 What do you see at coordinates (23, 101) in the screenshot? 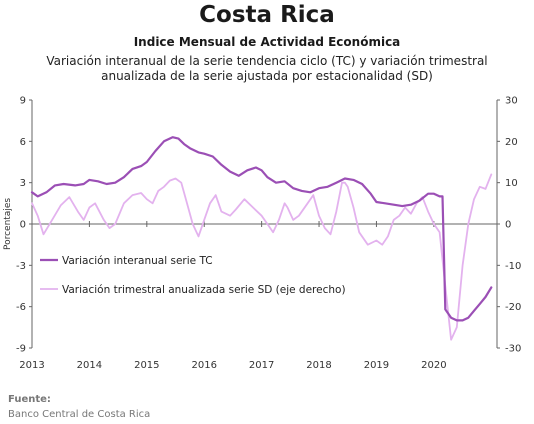
I see `left-y-tick-label: 9` at bounding box center [23, 101].